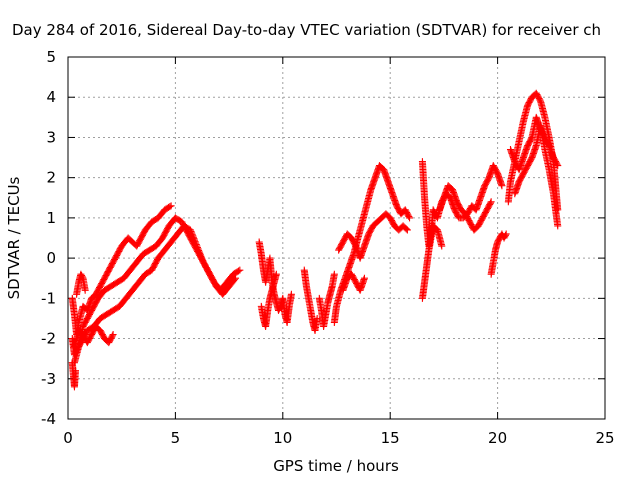 The width and height of the screenshot is (640, 480). I want to click on y-tick-label: 4, so click(51, 97).